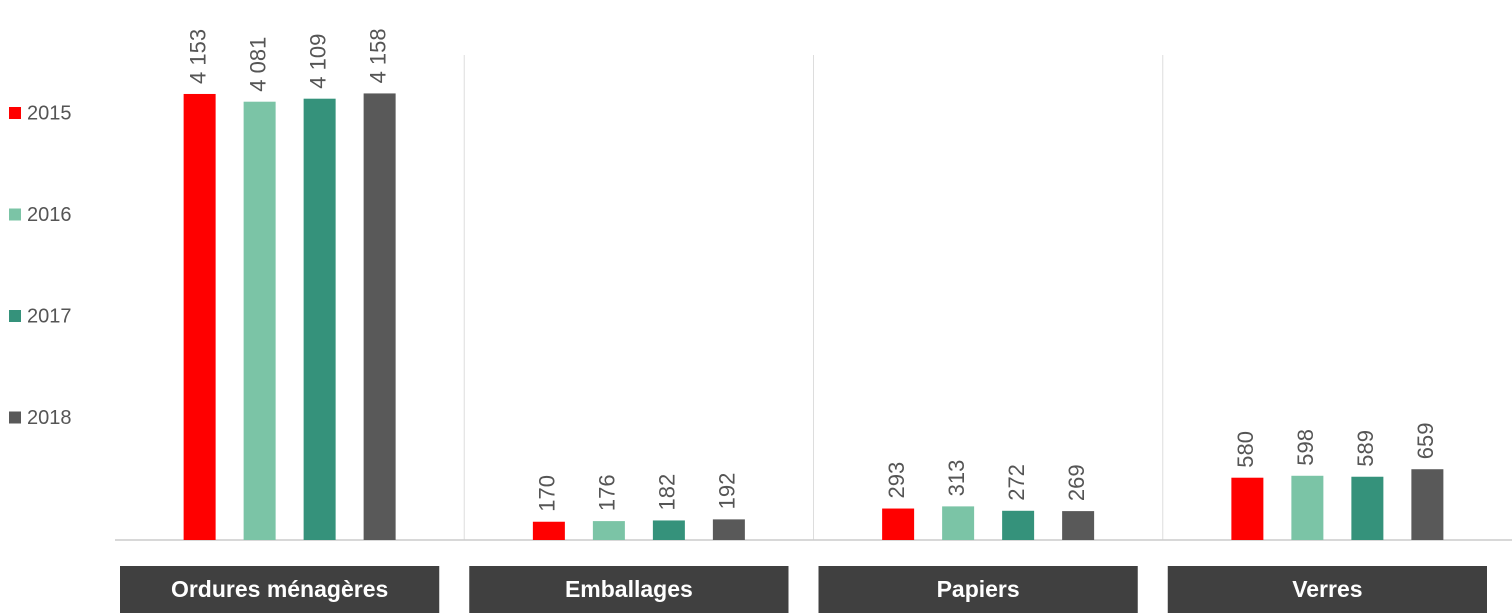  Describe the element at coordinates (1365, 448) in the screenshot. I see `data-label: 589` at that location.